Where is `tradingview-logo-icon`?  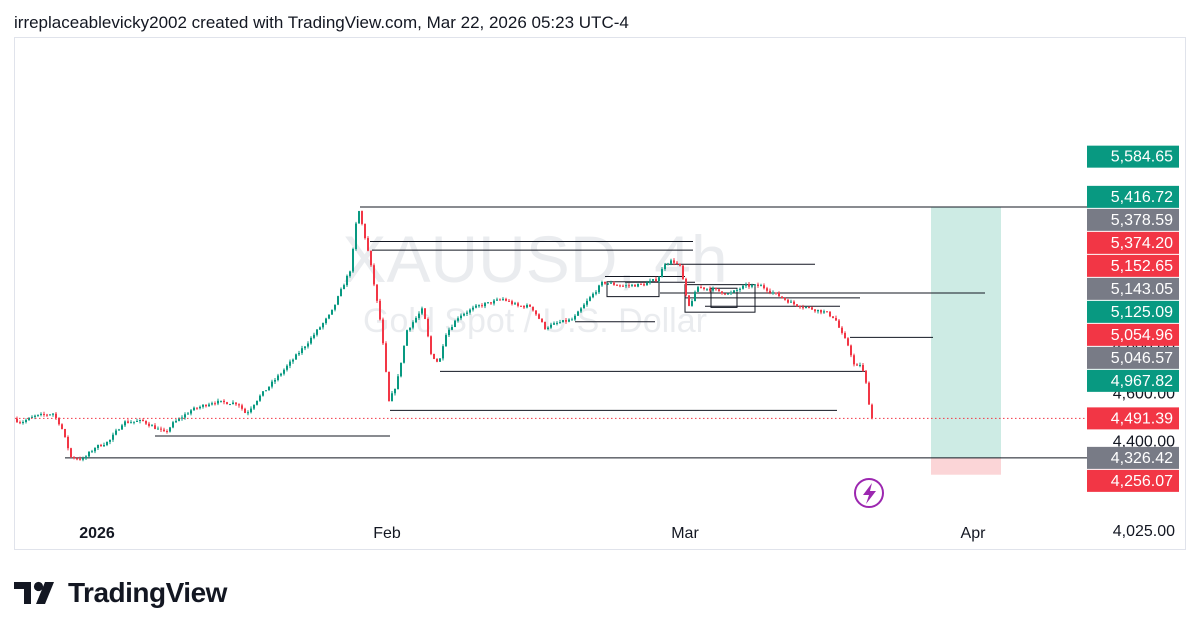
tradingview-logo-icon is located at coordinates (34, 592).